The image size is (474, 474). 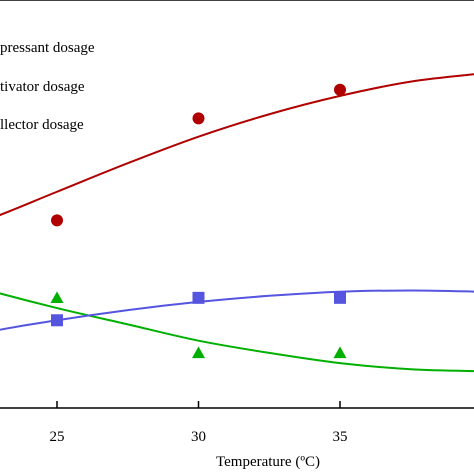 What do you see at coordinates (42, 87) in the screenshot?
I see `legend-label-series-2: tivator dosage` at bounding box center [42, 87].